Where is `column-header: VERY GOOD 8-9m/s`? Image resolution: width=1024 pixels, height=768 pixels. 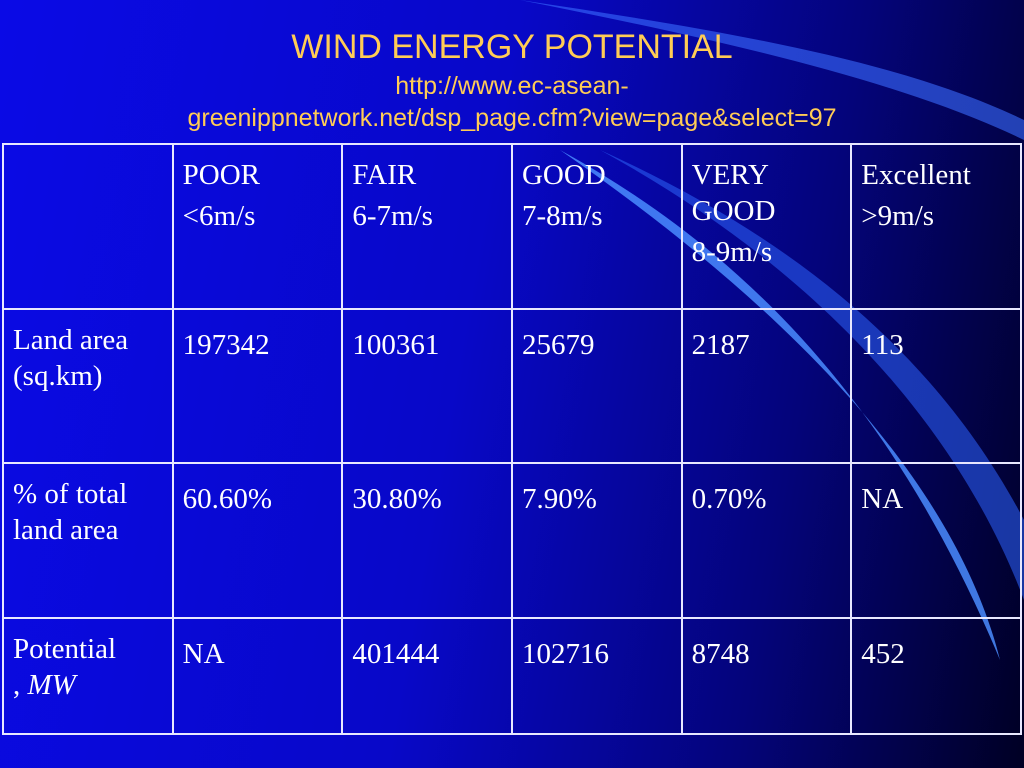 column-header: VERY GOOD 8-9m/s is located at coordinates (766, 226).